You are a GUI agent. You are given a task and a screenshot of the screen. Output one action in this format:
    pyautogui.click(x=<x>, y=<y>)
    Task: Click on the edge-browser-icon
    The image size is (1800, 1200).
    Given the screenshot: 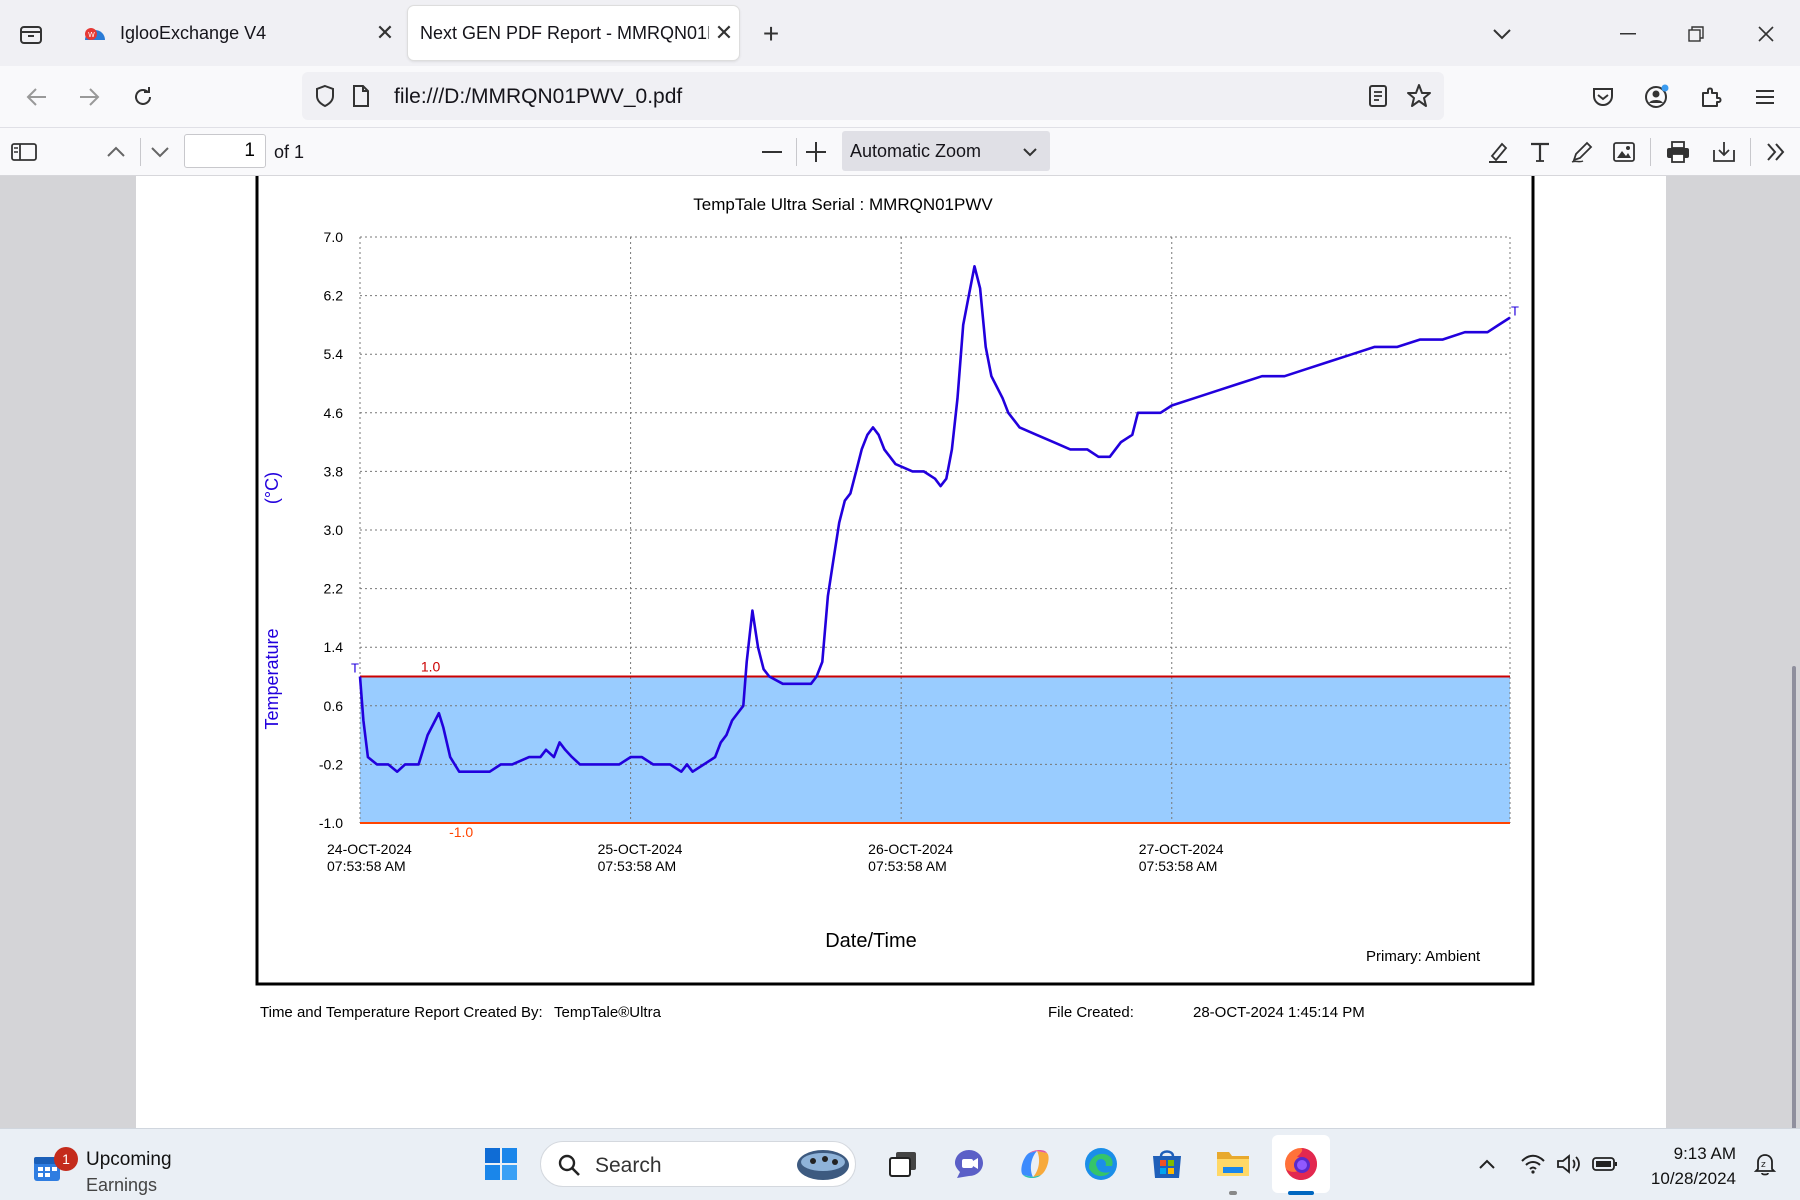 What is the action you would take?
    pyautogui.click(x=1101, y=1164)
    